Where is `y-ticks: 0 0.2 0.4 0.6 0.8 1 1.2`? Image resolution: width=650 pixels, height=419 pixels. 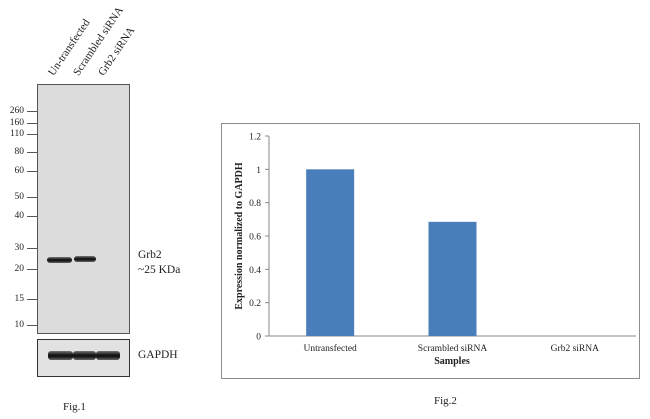 y-ticks: 0 0.2 0.4 0.6 0.8 1 1.2 is located at coordinates (259, 238).